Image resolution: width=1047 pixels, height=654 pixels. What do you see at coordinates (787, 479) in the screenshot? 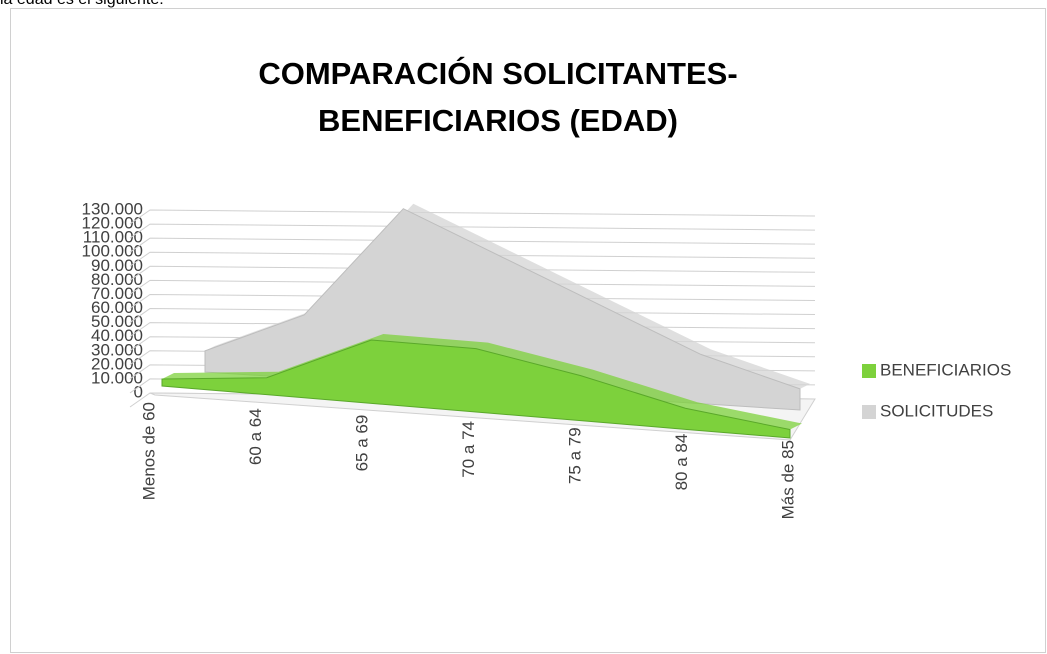
I see `x-tick-label: Más de 85` at bounding box center [787, 479].